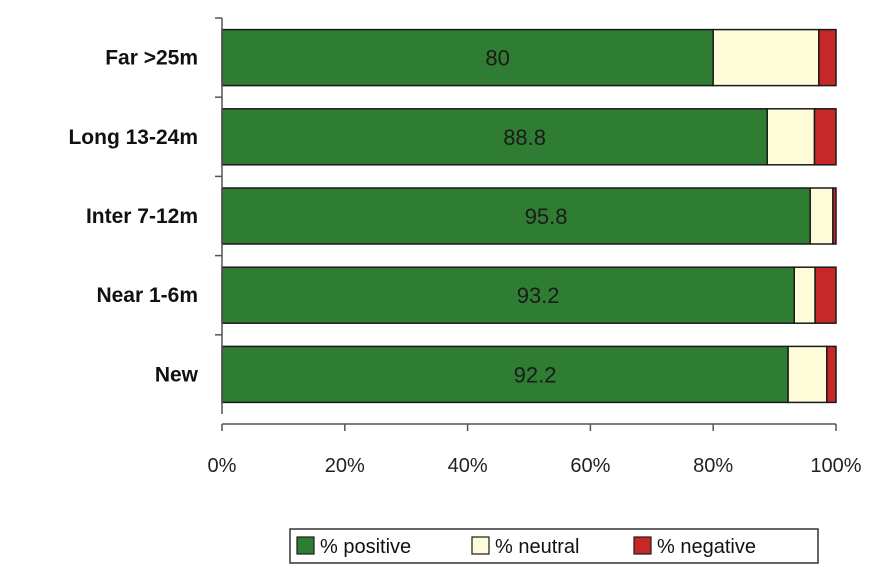 This screenshot has width=878, height=567. I want to click on legend: % positive % neutral % negative, so click(554, 546).